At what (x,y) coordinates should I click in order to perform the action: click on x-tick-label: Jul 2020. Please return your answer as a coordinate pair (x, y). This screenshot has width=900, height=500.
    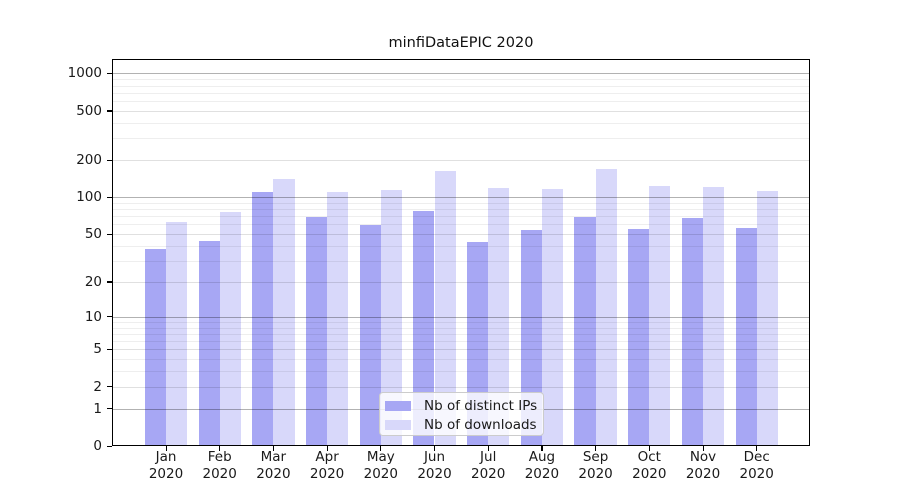
    Looking at the image, I should click on (488, 465).